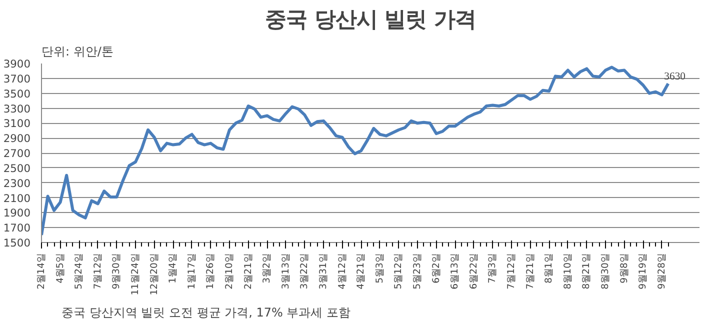 The width and height of the screenshot is (709, 324). I want to click on x-tick-label: 8월1일, so click(549, 268).